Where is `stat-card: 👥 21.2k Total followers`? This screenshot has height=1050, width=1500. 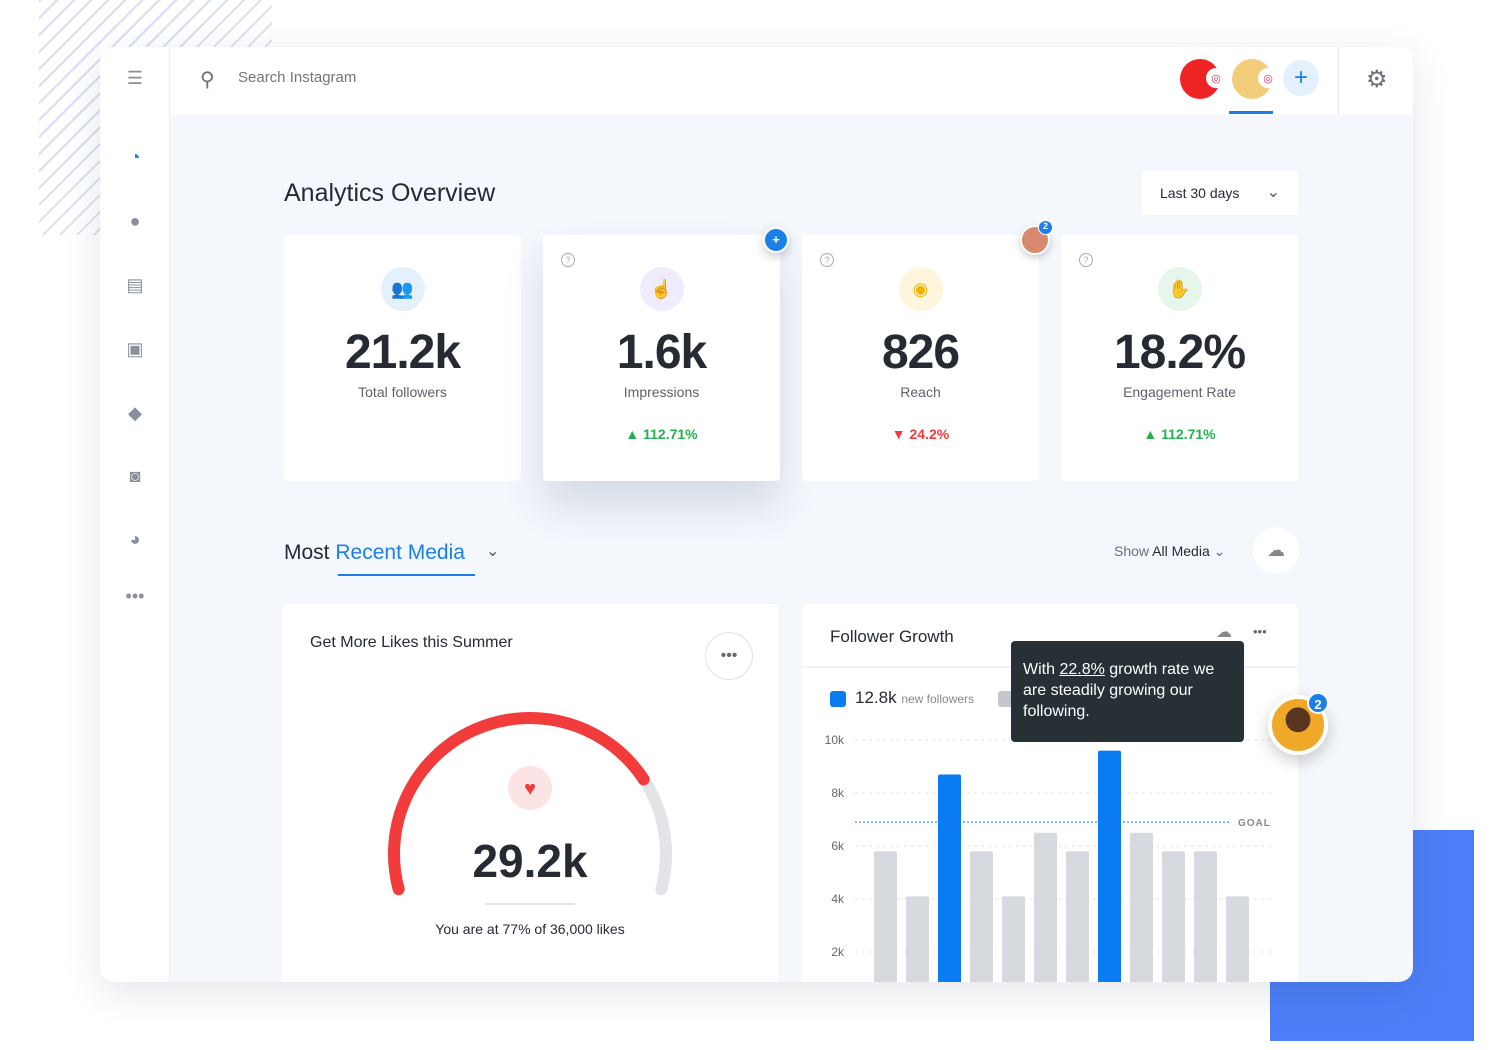 stat-card: 👥 21.2k Total followers is located at coordinates (402, 358).